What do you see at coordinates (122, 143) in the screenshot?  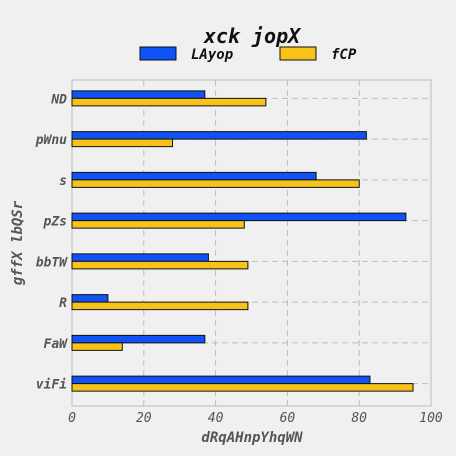 I see `bar-fCP-pWnu` at bounding box center [122, 143].